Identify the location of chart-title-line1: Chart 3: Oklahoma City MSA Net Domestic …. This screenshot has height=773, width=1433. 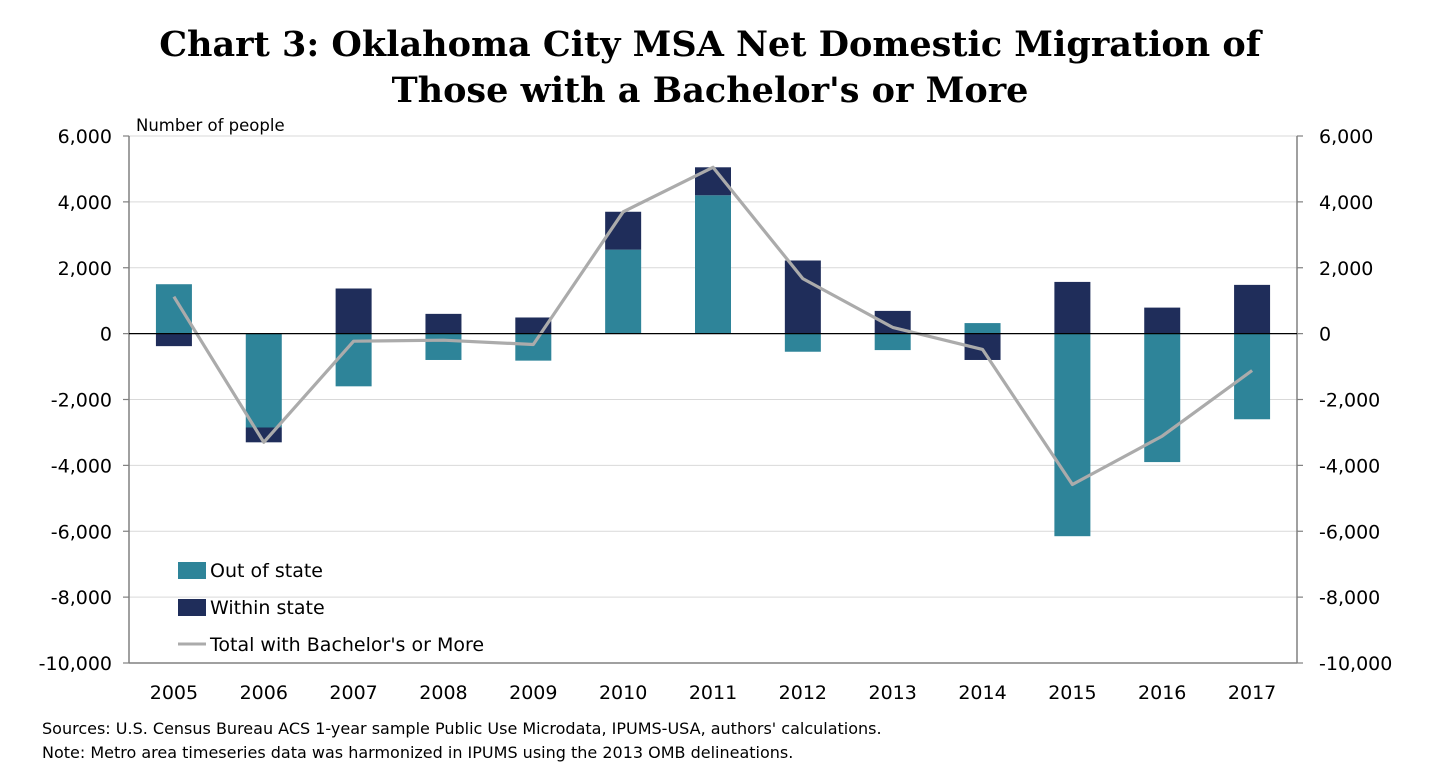
(711, 44).